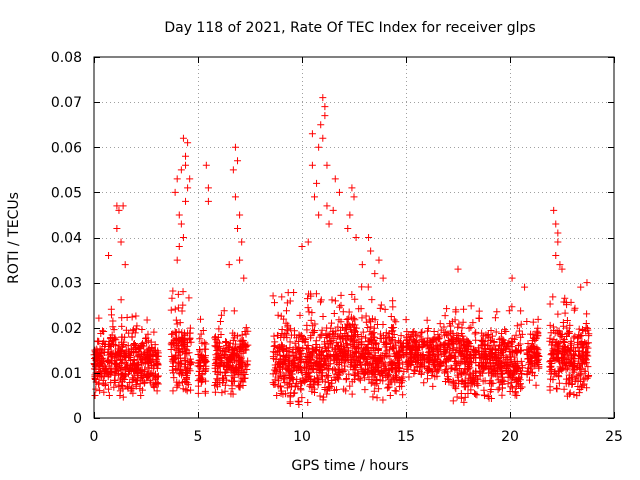 Image resolution: width=640 pixels, height=480 pixels. What do you see at coordinates (406, 437) in the screenshot?
I see `x-tick-label: 15` at bounding box center [406, 437].